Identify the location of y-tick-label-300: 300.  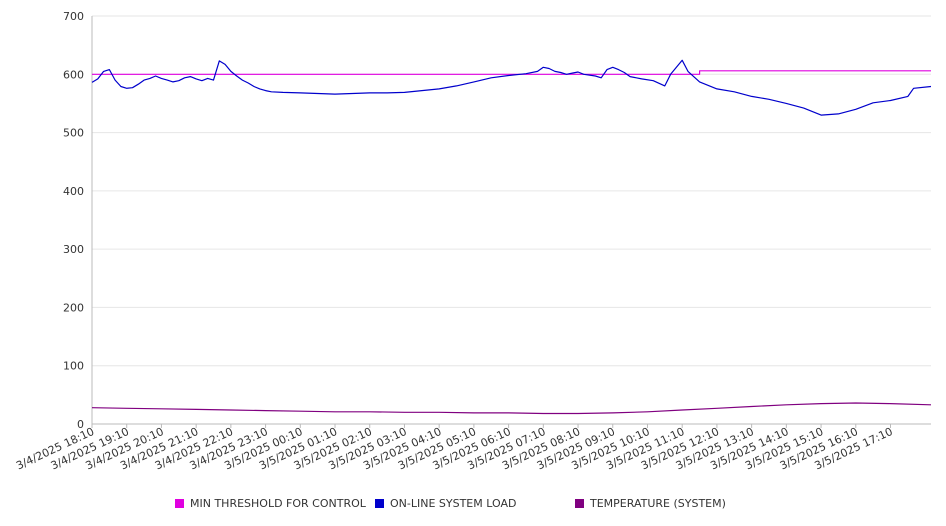
(73, 249).